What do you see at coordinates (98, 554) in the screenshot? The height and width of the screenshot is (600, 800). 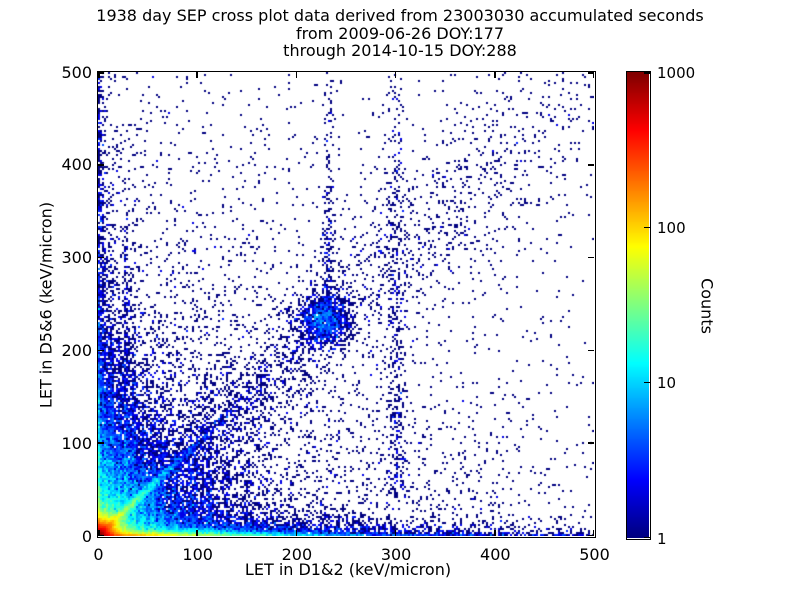 I see `x-tick-label: 0` at bounding box center [98, 554].